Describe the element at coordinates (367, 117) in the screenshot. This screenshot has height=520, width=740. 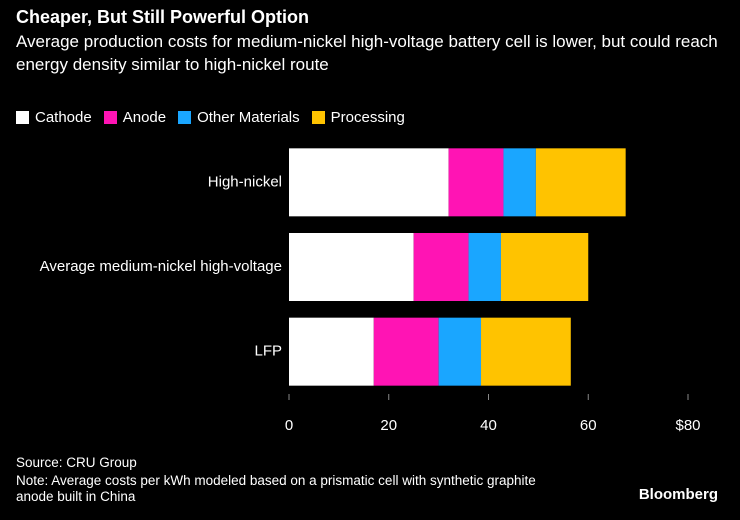
I see `legend-label: Processing` at that location.